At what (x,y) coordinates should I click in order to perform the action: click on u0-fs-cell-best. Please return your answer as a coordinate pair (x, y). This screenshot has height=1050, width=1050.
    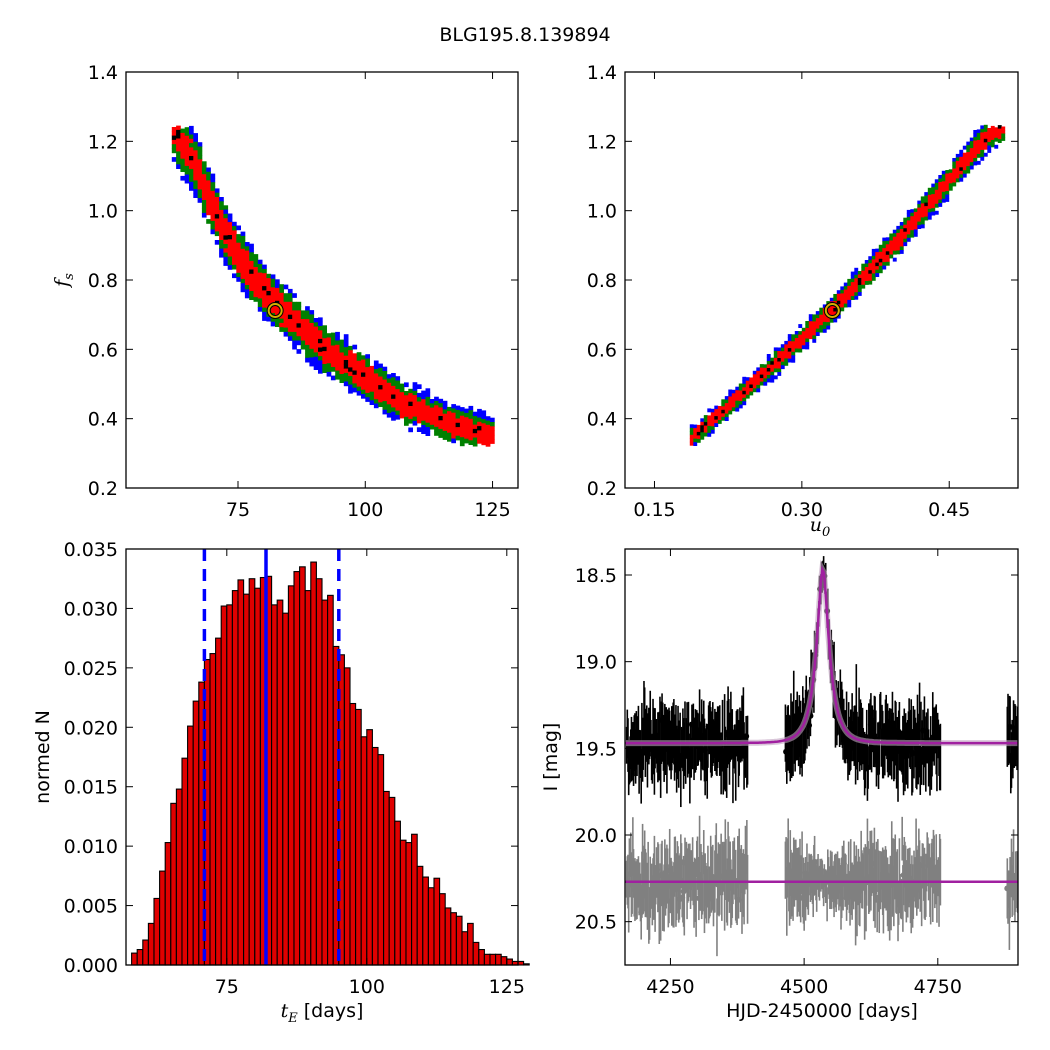
    Looking at the image, I should click on (789, 350).